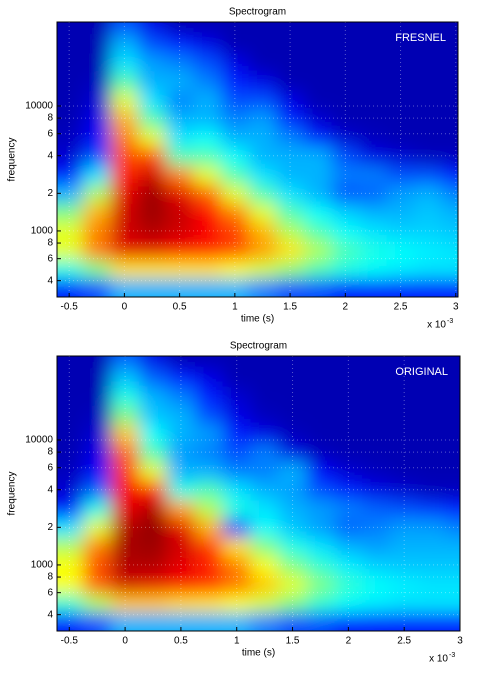 Image resolution: width=477 pixels, height=677 pixels. What do you see at coordinates (346, 307) in the screenshot?
I see `x-tick-label: 2` at bounding box center [346, 307].